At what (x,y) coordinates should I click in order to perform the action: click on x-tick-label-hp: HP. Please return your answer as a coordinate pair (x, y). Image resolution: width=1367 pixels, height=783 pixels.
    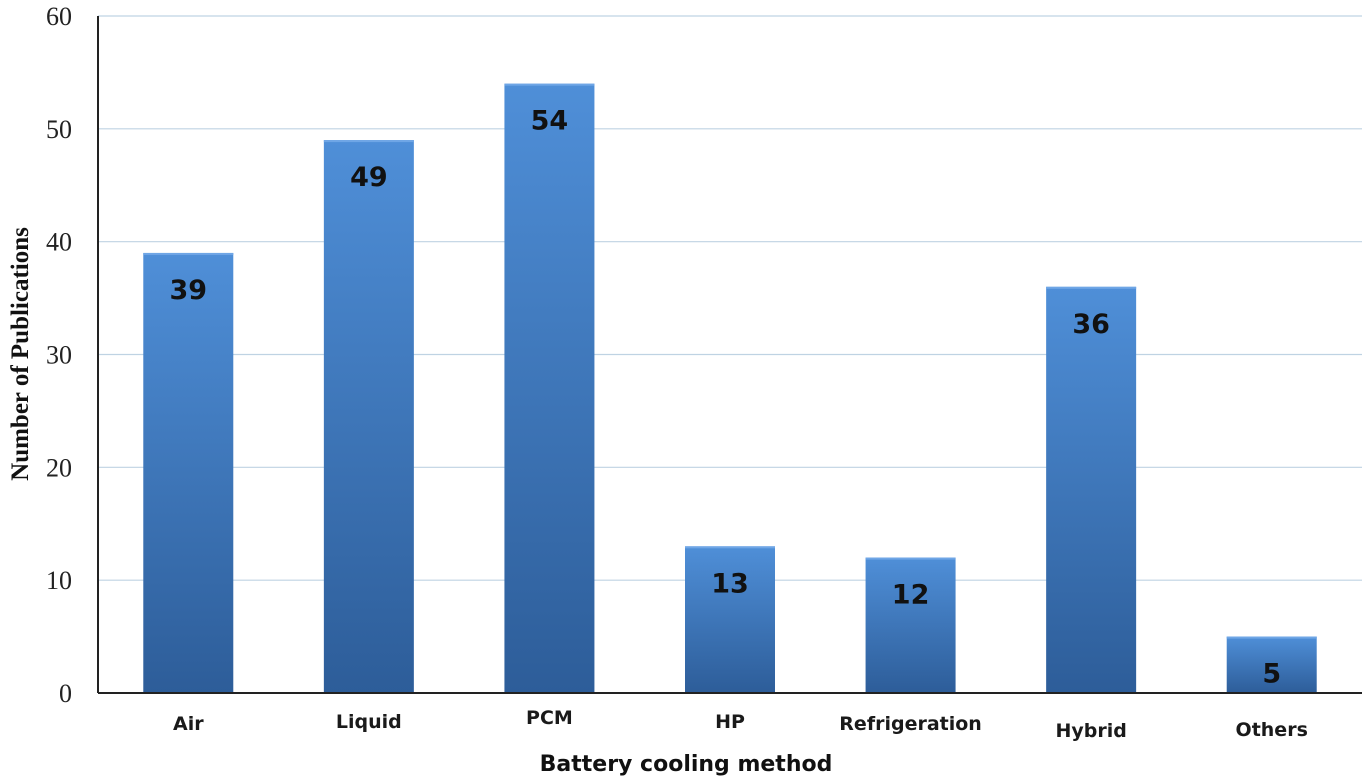
    Looking at the image, I should click on (730, 722).